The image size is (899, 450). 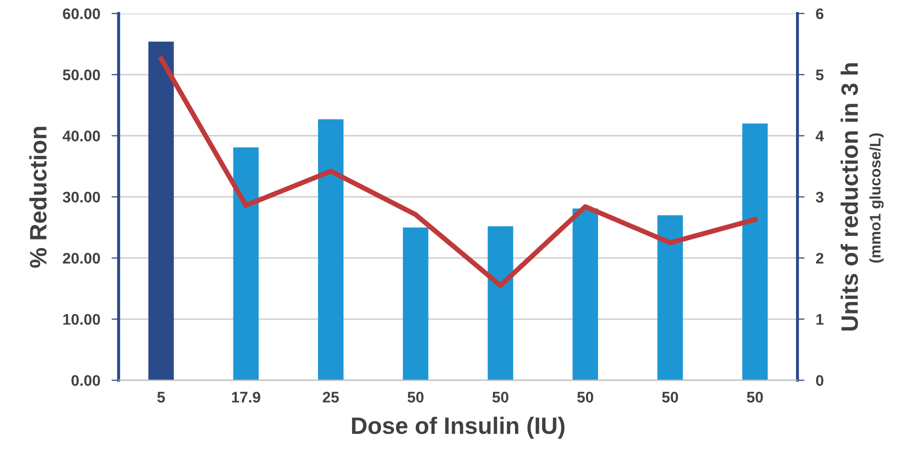 What do you see at coordinates (820, 75) in the screenshot?
I see `y2-tick-label: 5` at bounding box center [820, 75].